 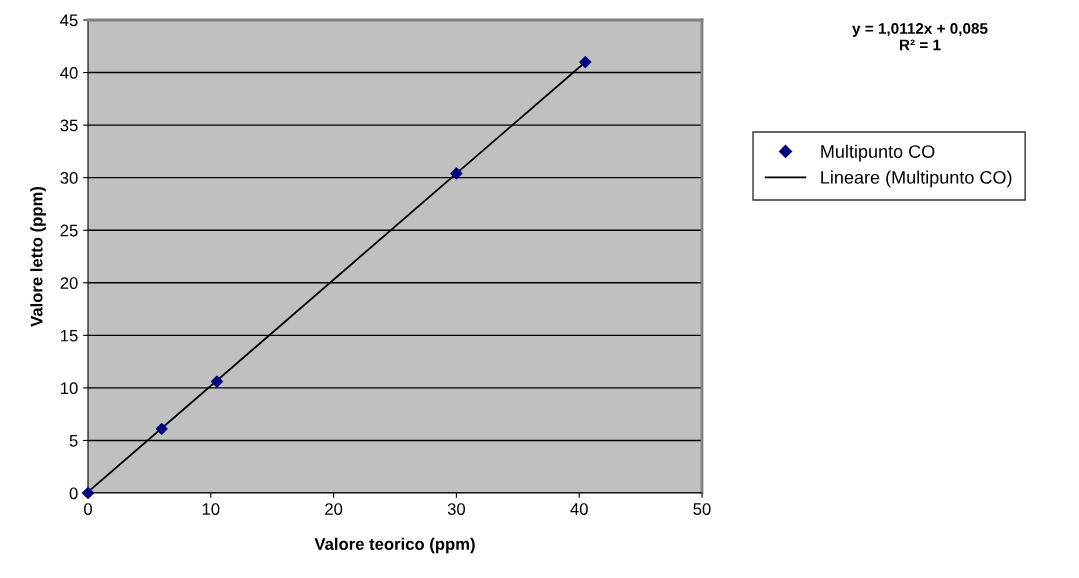 I want to click on x-tick-label: 40, so click(x=579, y=509).